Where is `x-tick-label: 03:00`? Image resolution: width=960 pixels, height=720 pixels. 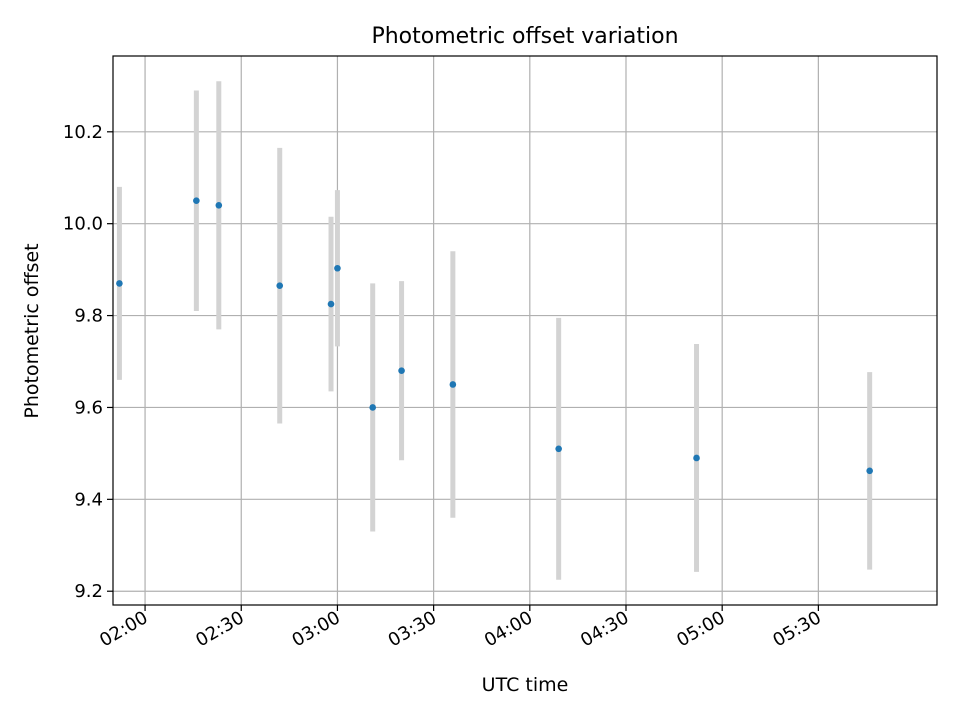
x-tick-label: 03:00 is located at coordinates (316, 629).